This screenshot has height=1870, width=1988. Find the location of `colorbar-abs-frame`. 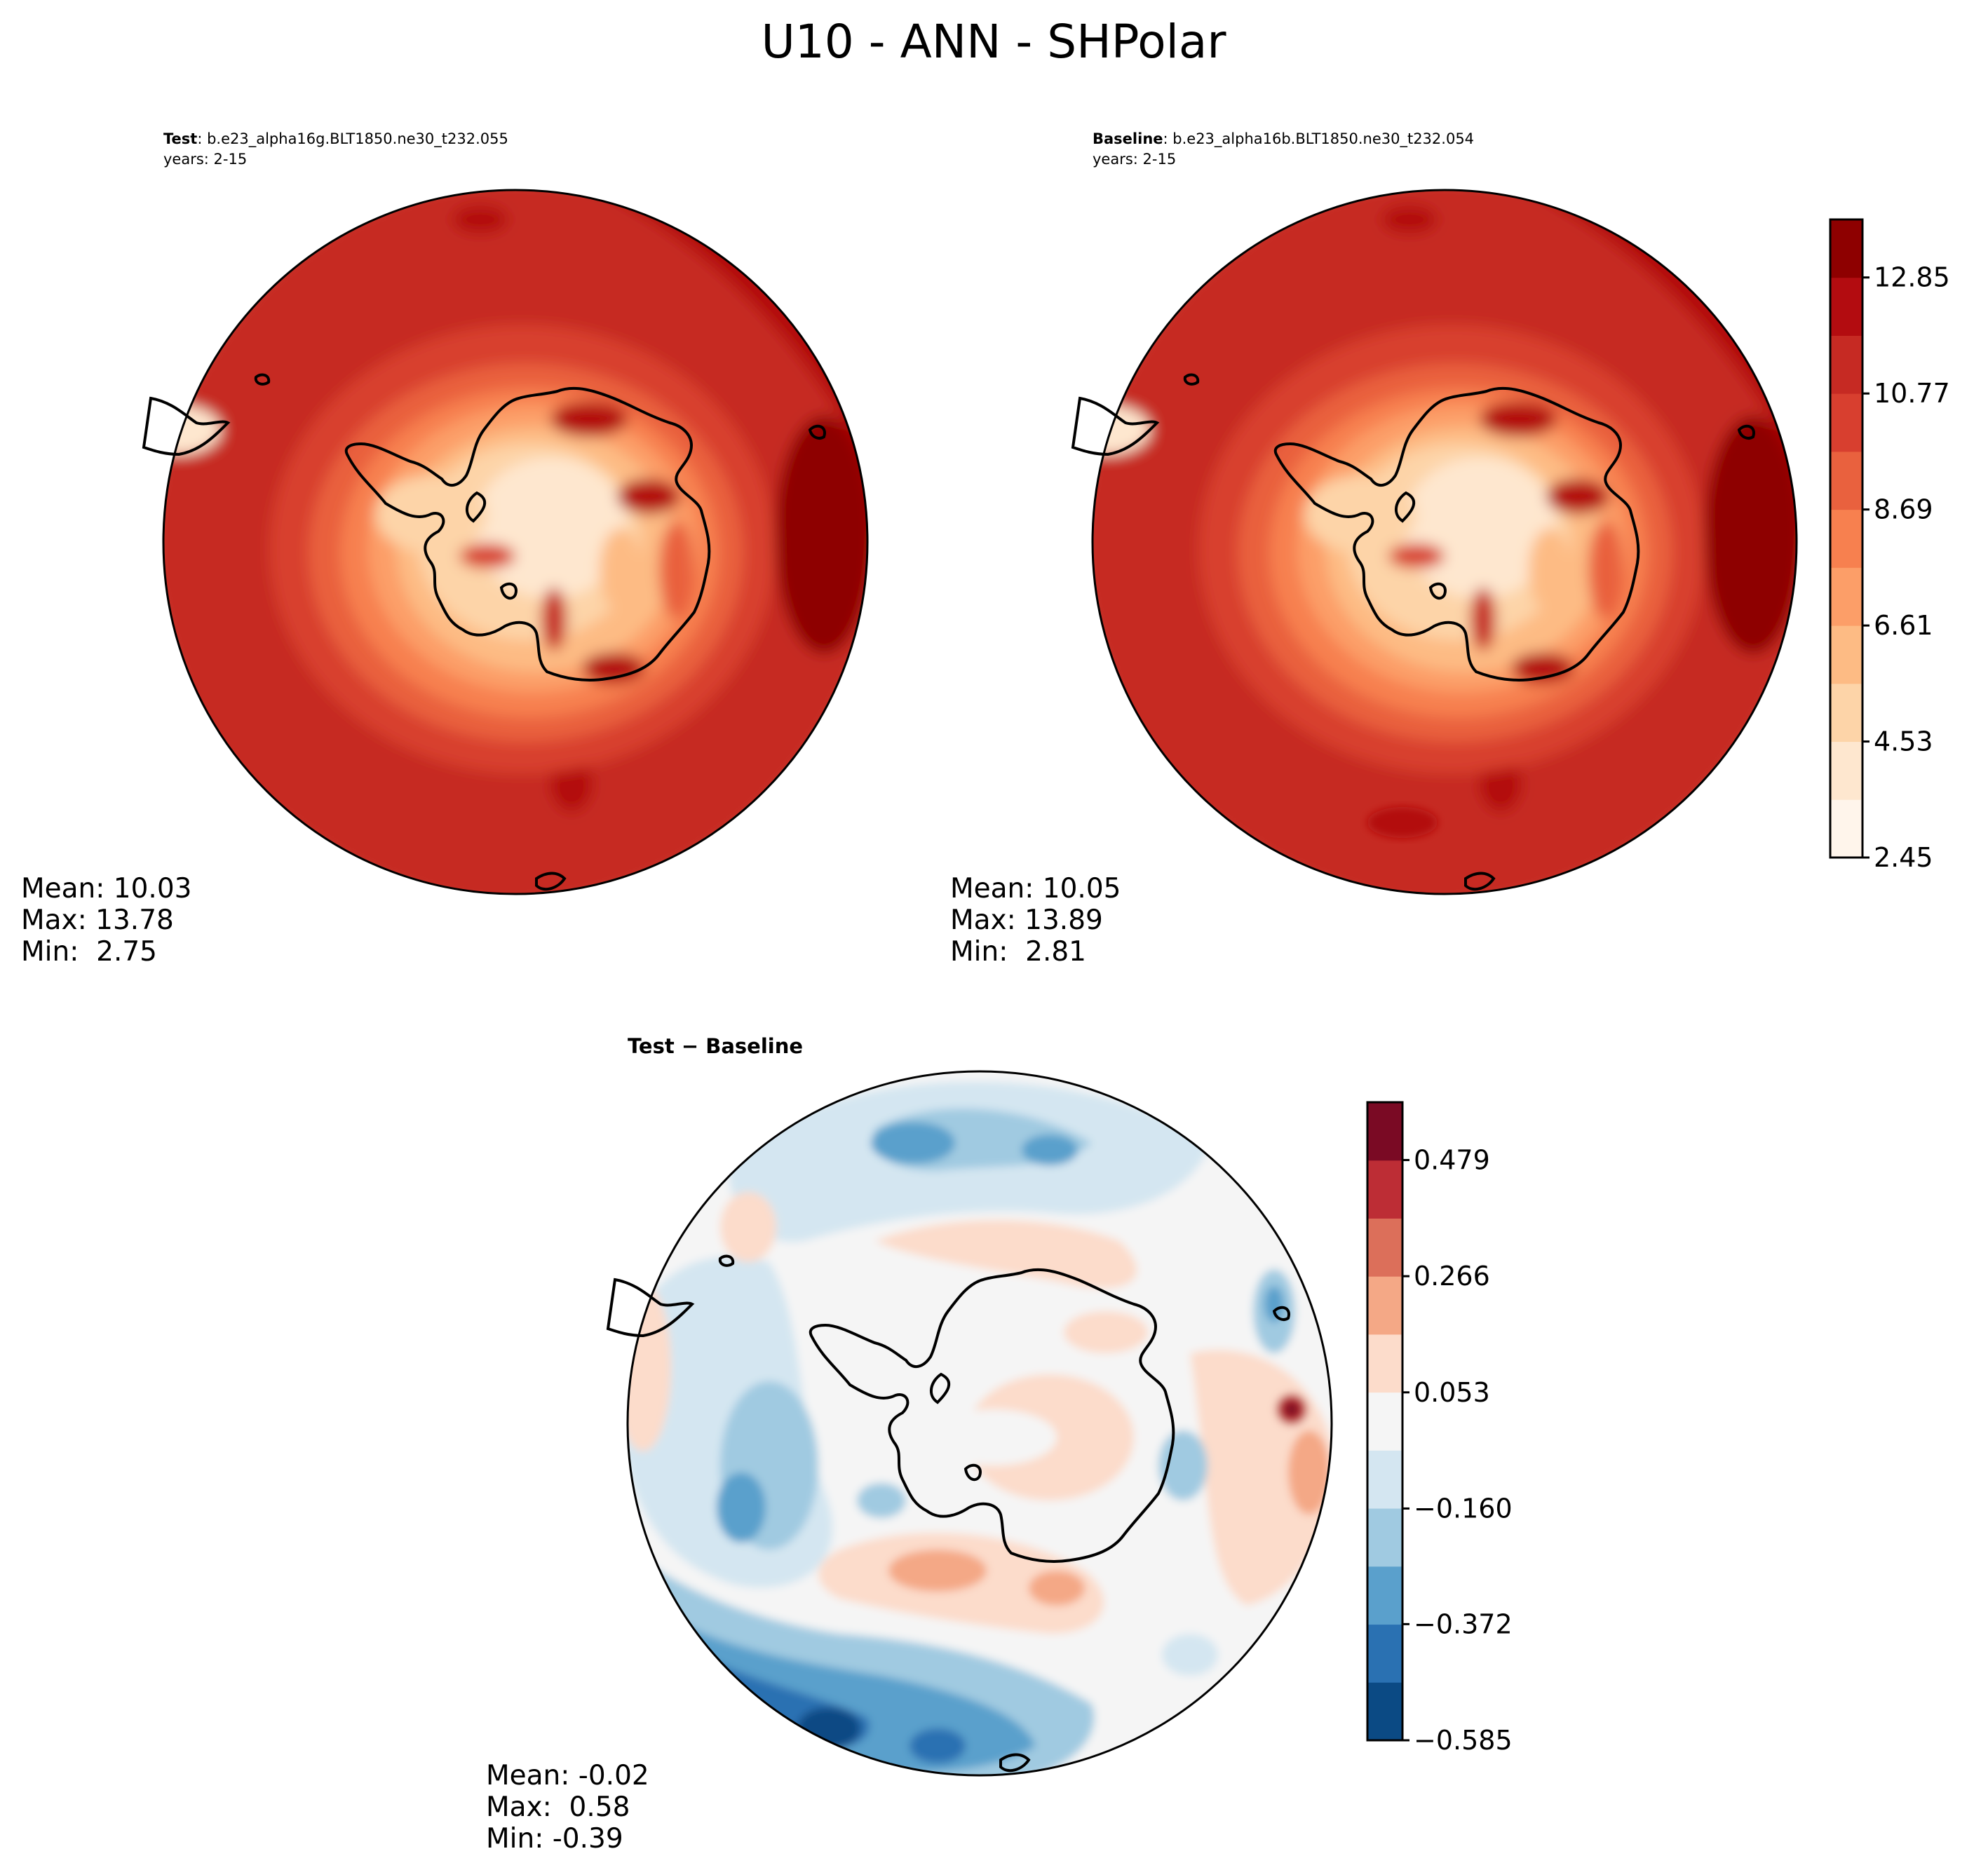

colorbar-abs-frame is located at coordinates (1847, 538).